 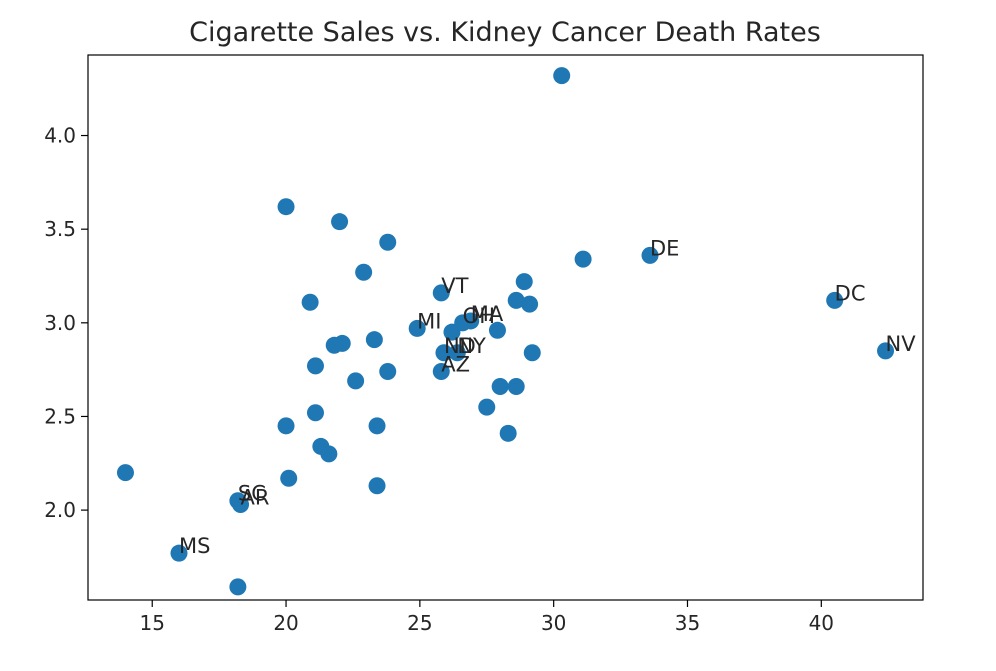 What do you see at coordinates (454, 286) in the screenshot?
I see `point-label: VT` at bounding box center [454, 286].